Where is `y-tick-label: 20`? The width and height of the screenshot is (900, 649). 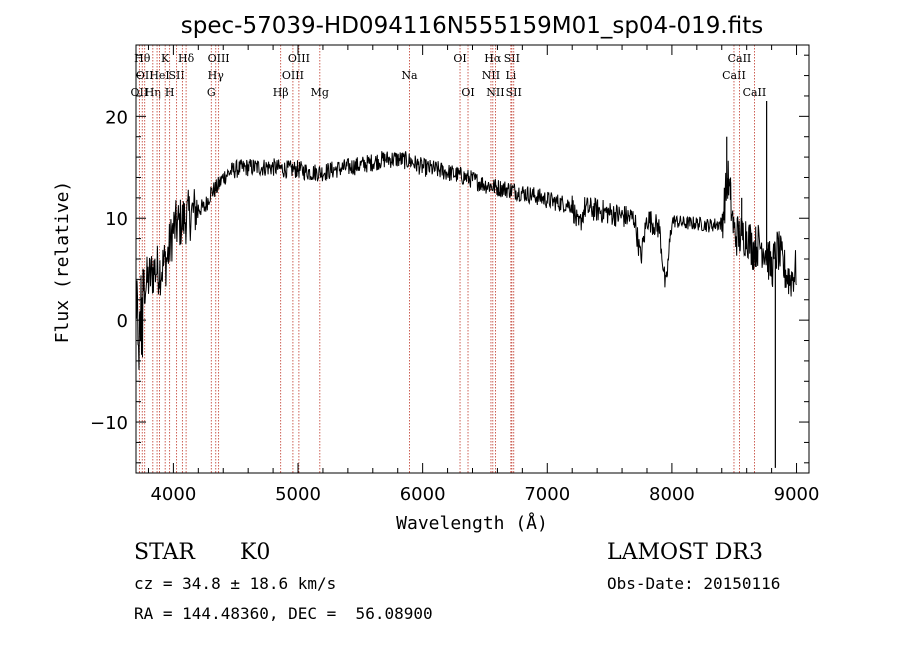 y-tick-label: 20 is located at coordinates (116, 117).